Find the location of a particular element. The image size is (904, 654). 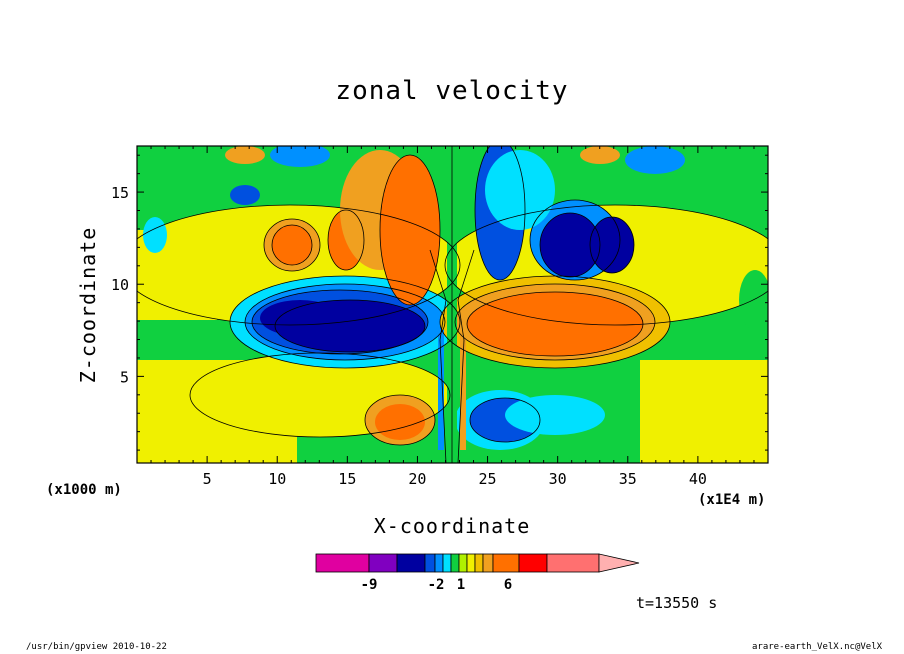

y-tick-label: 15 is located at coordinates (120, 193).